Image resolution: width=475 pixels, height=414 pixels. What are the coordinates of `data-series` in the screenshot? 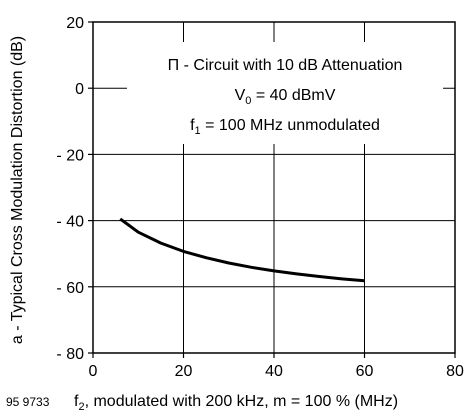 It's located at (242, 250).